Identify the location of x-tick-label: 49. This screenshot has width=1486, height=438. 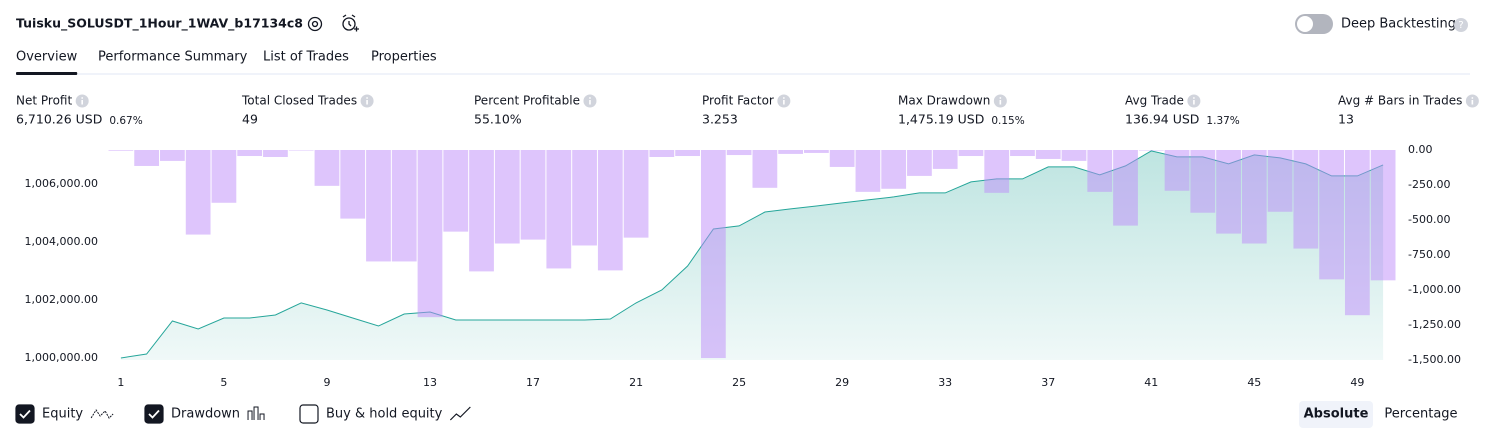
(1357, 382).